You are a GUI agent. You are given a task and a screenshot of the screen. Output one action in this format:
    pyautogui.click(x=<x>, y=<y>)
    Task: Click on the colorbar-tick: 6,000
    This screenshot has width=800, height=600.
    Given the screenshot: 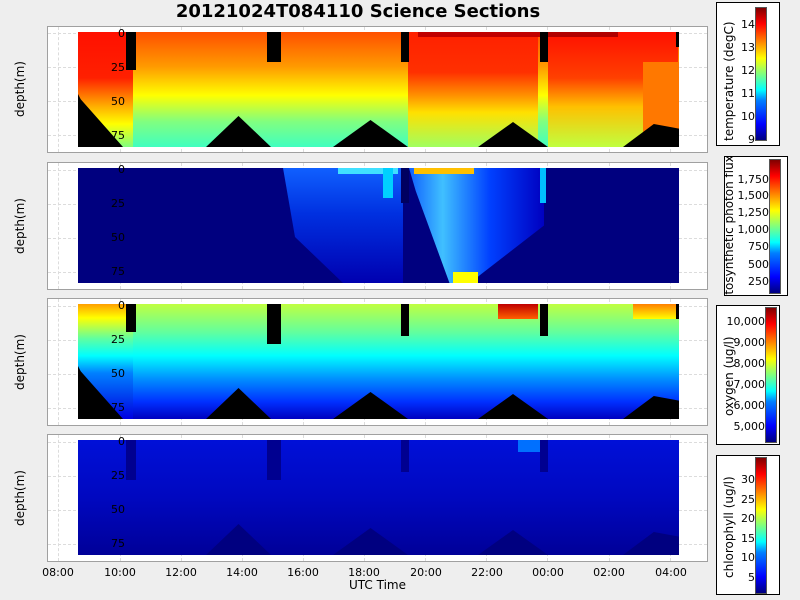 What is the action you would take?
    pyautogui.click(x=749, y=405)
    